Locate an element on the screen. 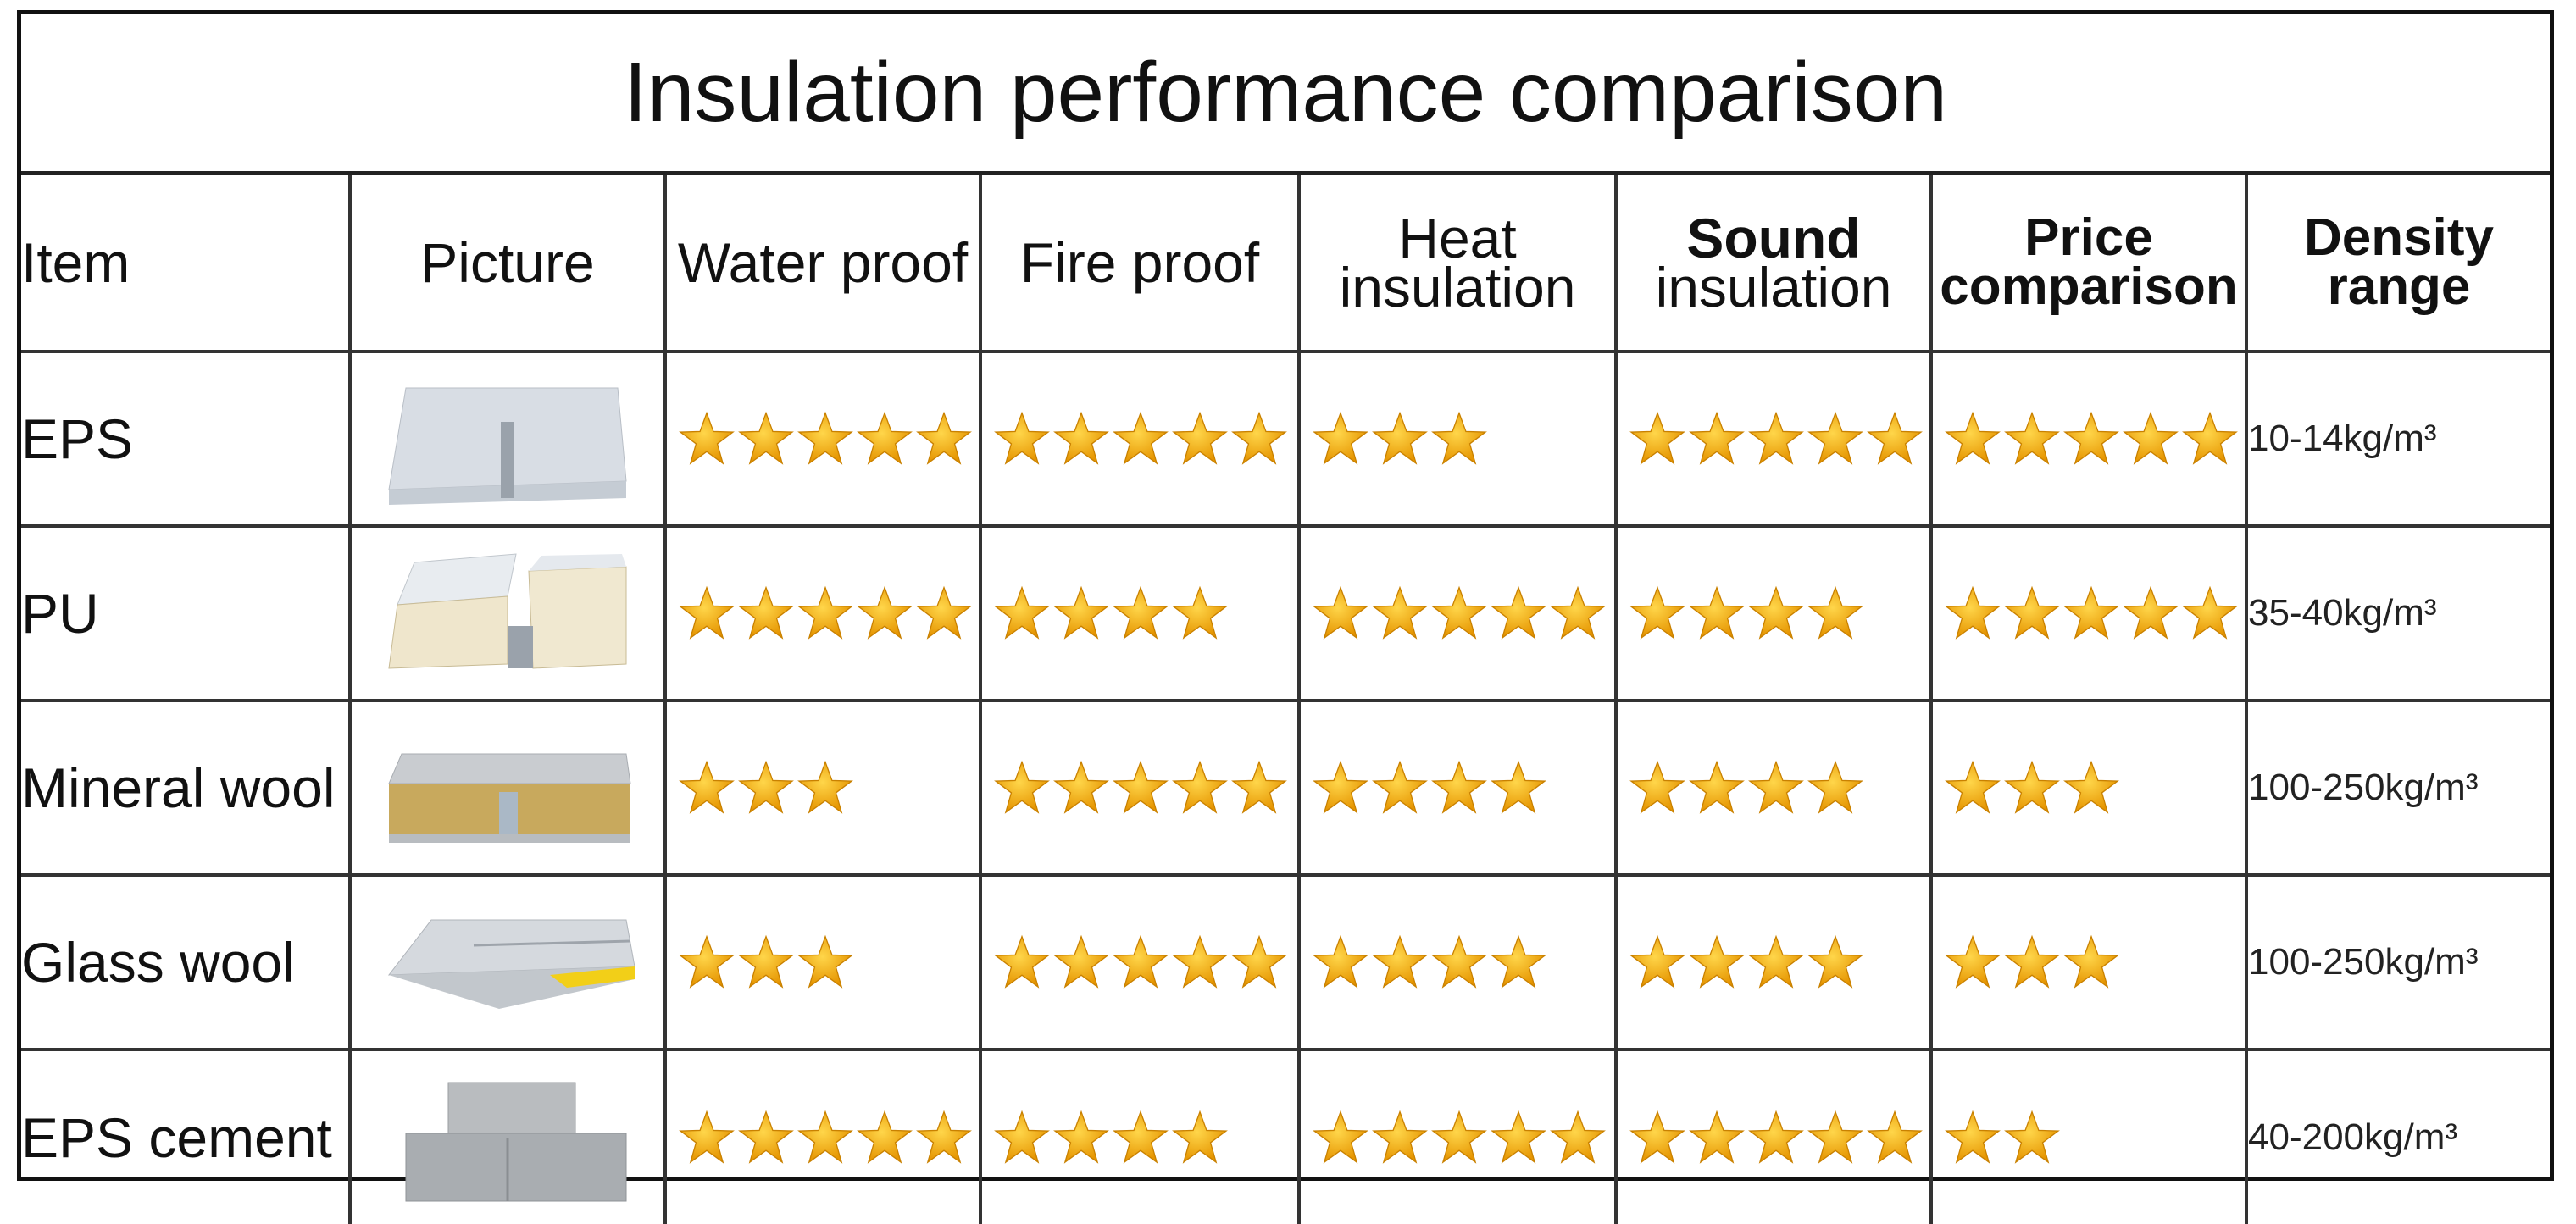 This screenshot has width=2576, height=1224. pu-panel-icon is located at coordinates (507, 611).